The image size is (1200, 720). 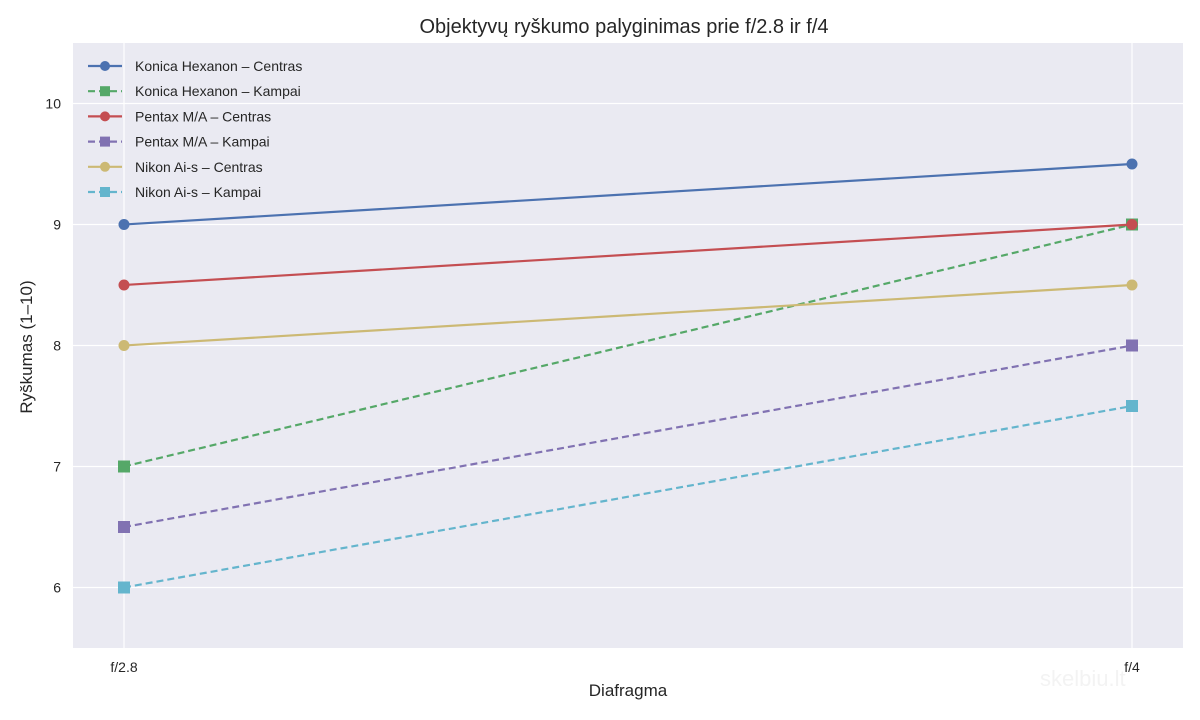 What do you see at coordinates (123, 667) in the screenshot?
I see `x-tick-label: f/2.8` at bounding box center [123, 667].